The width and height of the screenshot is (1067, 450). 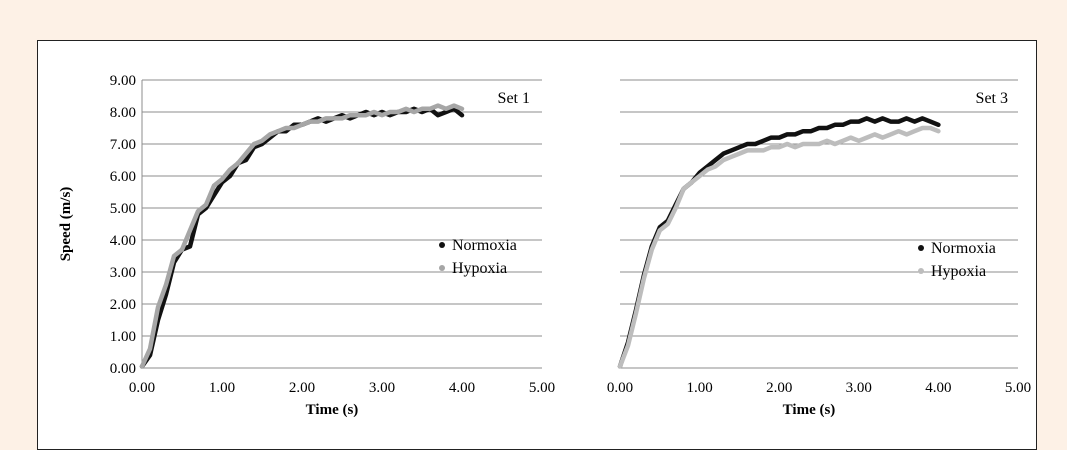 What do you see at coordinates (992, 98) in the screenshot?
I see `set-annotation: Set 3` at bounding box center [992, 98].